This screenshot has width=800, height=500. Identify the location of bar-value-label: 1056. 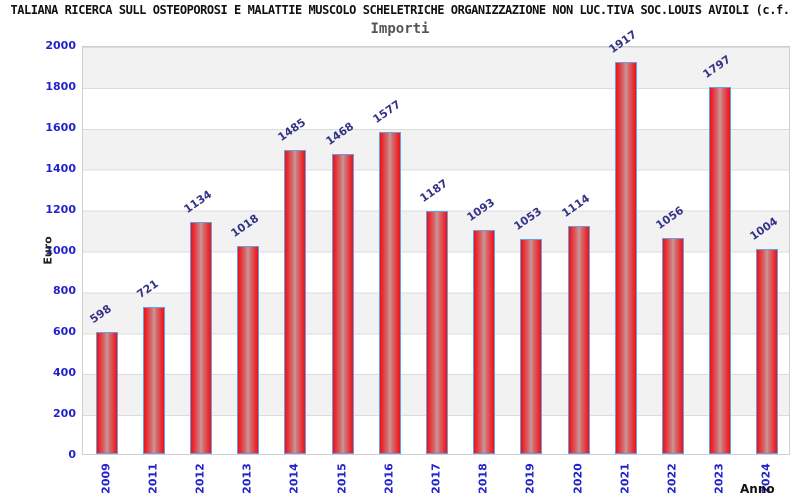
(670, 217).